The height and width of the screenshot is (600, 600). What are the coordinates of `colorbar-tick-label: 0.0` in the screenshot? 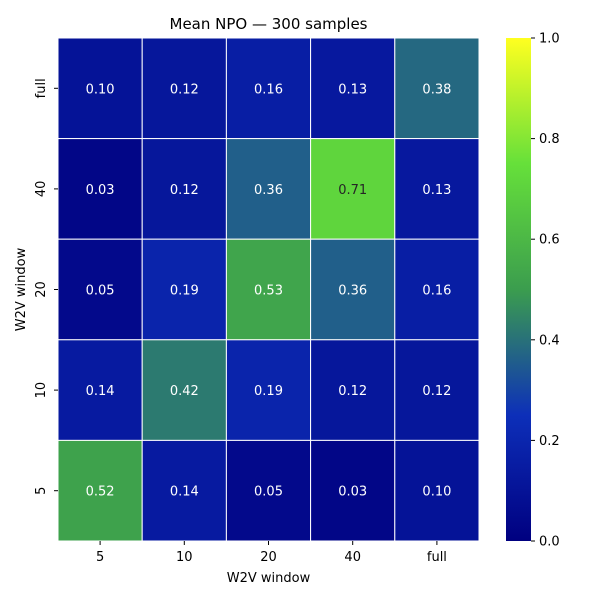 It's located at (549, 542).